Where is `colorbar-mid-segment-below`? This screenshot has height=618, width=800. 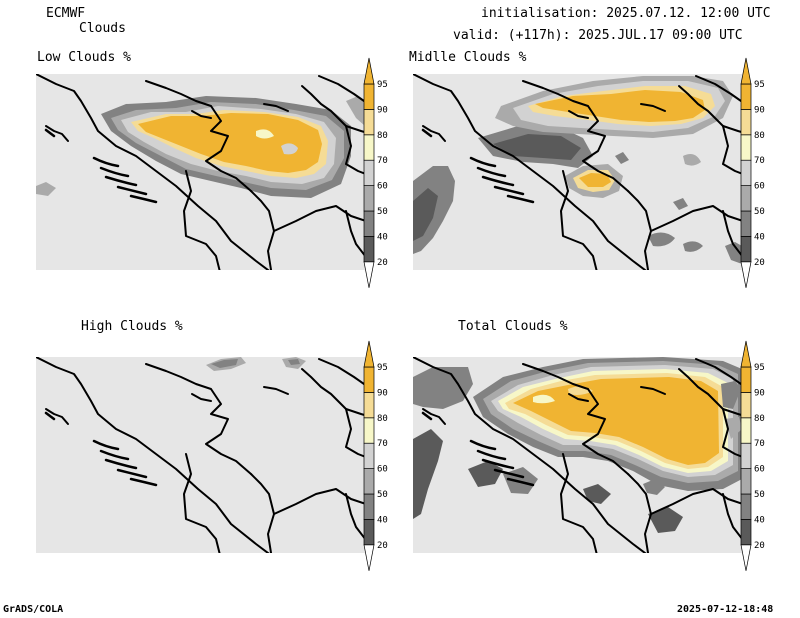
colorbar-mid-segment-below is located at coordinates (746, 274).